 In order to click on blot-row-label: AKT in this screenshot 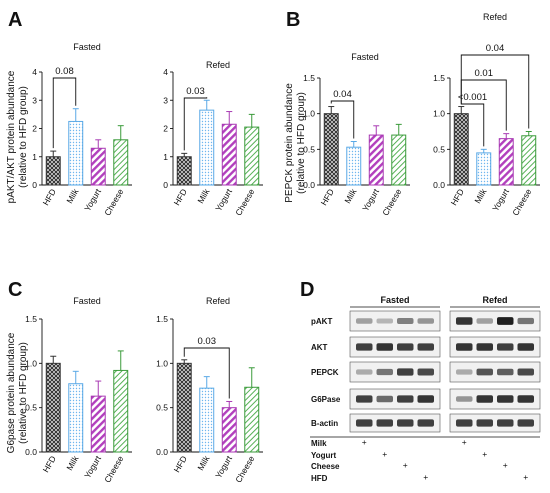, I will do `click(319, 347)`.